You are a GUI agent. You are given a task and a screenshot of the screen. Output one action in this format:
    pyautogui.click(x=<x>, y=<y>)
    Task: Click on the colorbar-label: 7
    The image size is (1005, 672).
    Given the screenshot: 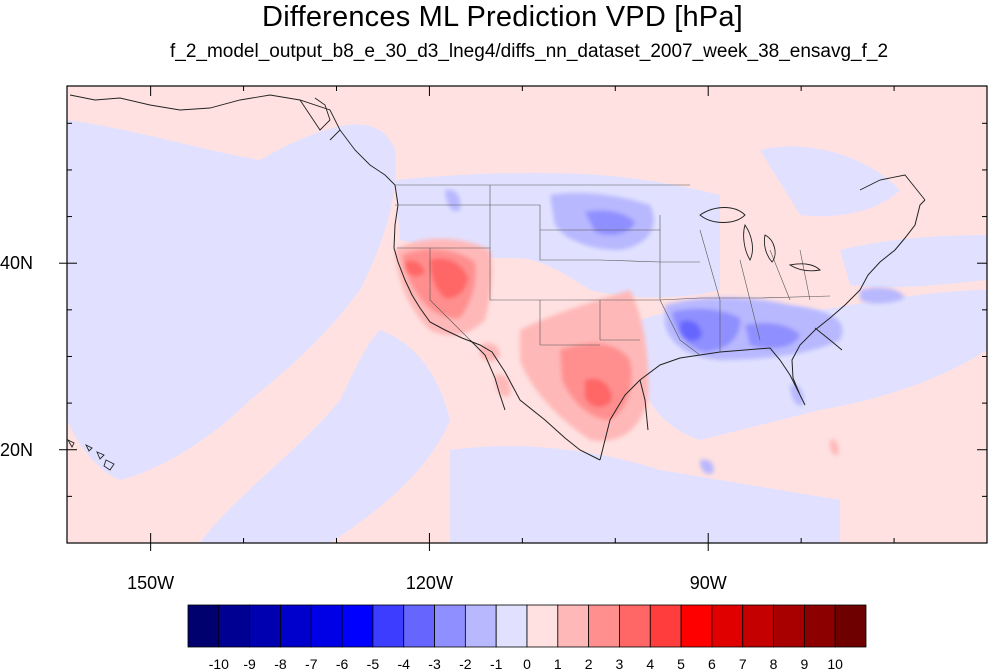 What is the action you would take?
    pyautogui.click(x=742, y=664)
    